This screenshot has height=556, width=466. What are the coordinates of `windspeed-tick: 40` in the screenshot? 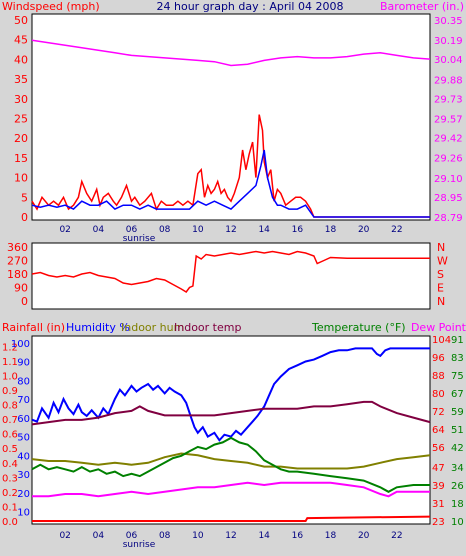 It's located at (21, 59).